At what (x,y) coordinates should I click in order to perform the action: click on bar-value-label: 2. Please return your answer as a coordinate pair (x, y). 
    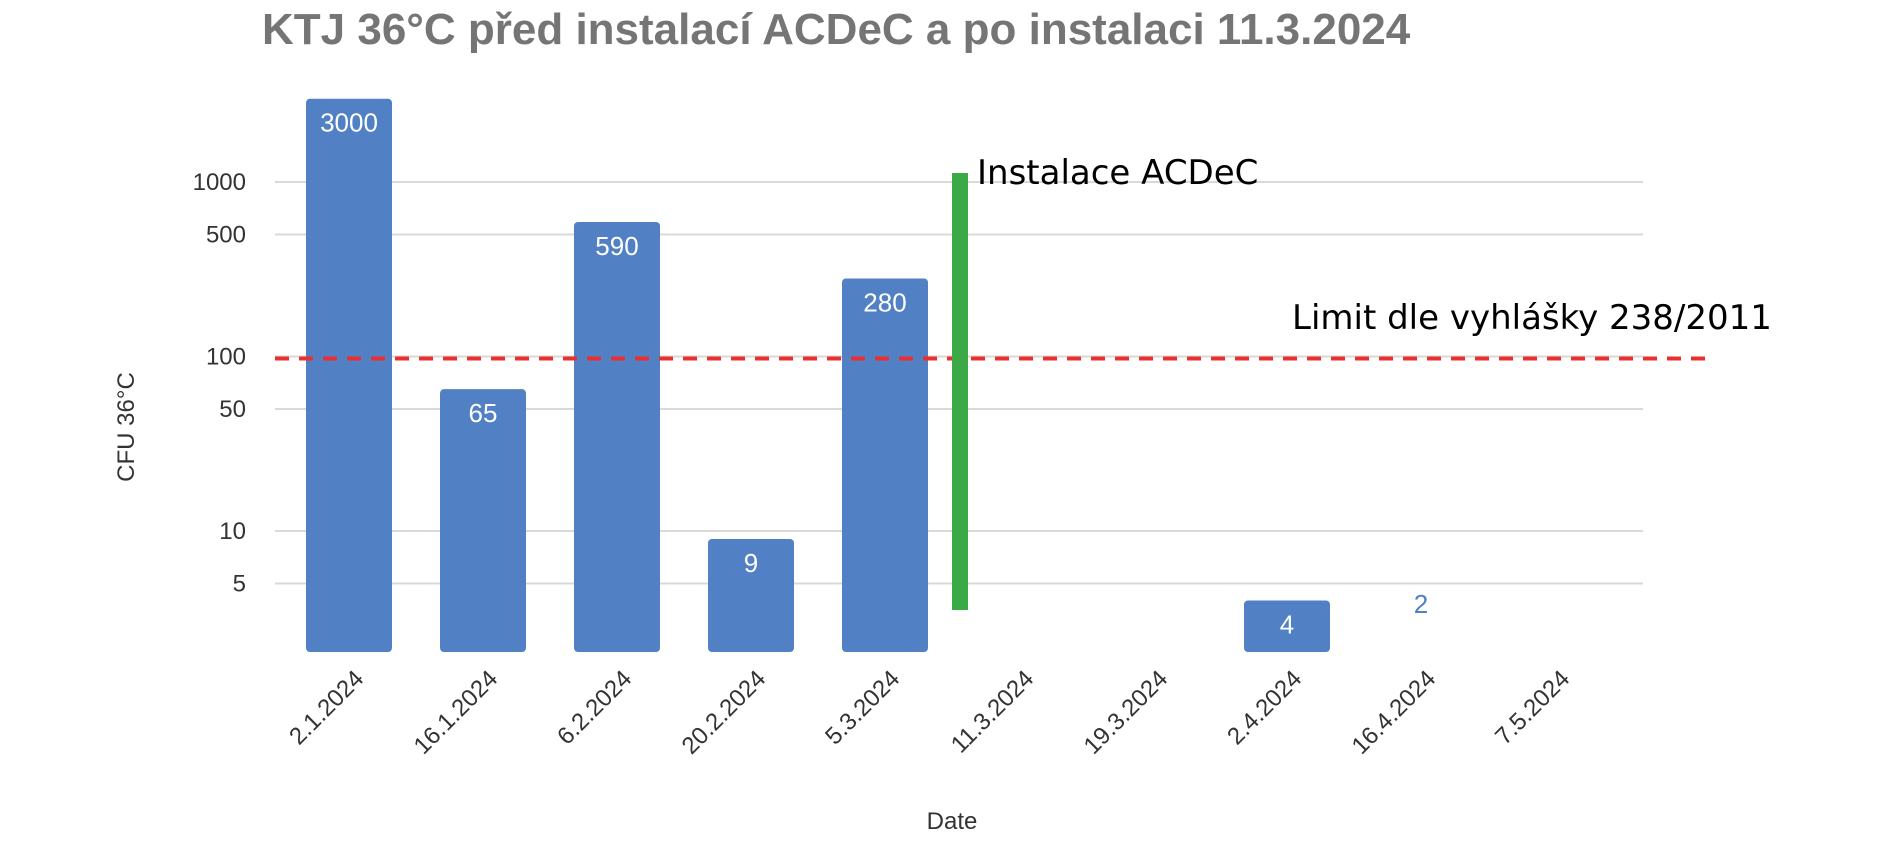
    Looking at the image, I should click on (1421, 604).